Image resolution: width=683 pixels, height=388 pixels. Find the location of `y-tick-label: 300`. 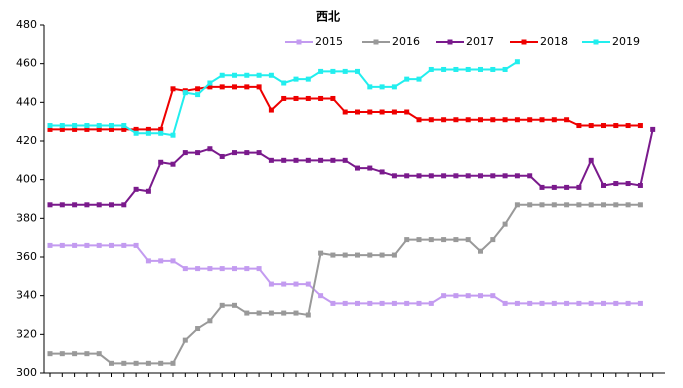

y-tick-label: 300 is located at coordinates (26, 372).